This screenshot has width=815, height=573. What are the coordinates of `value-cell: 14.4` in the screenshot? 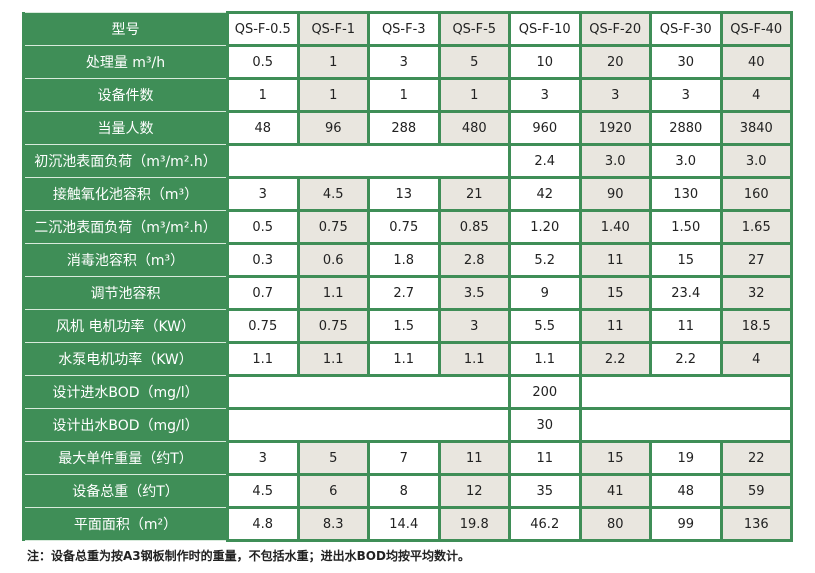 It's located at (404, 524).